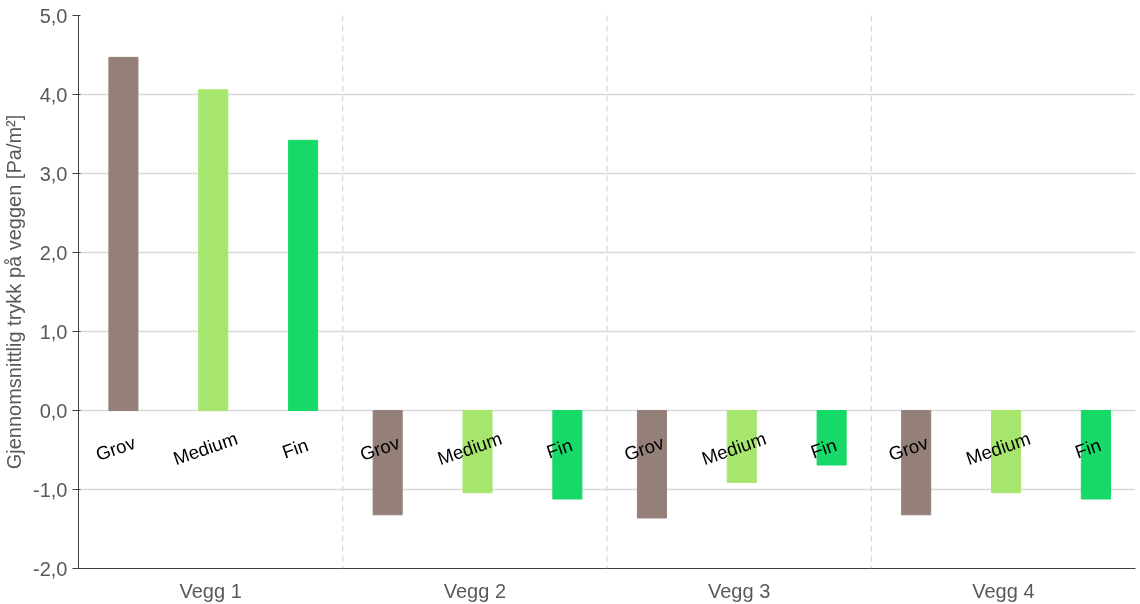 This screenshot has height=604, width=1140. Describe the element at coordinates (53, 331) in the screenshot. I see `y-tick-label: 1,0` at that location.